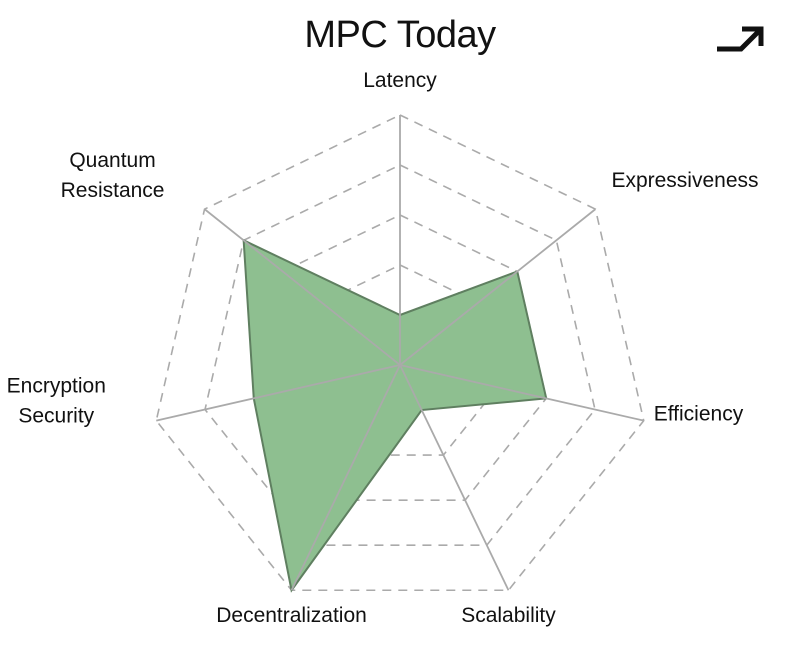 The image size is (800, 660). Describe the element at coordinates (291, 615) in the screenshot. I see `axis-label-decentralization: Decentralization` at that location.